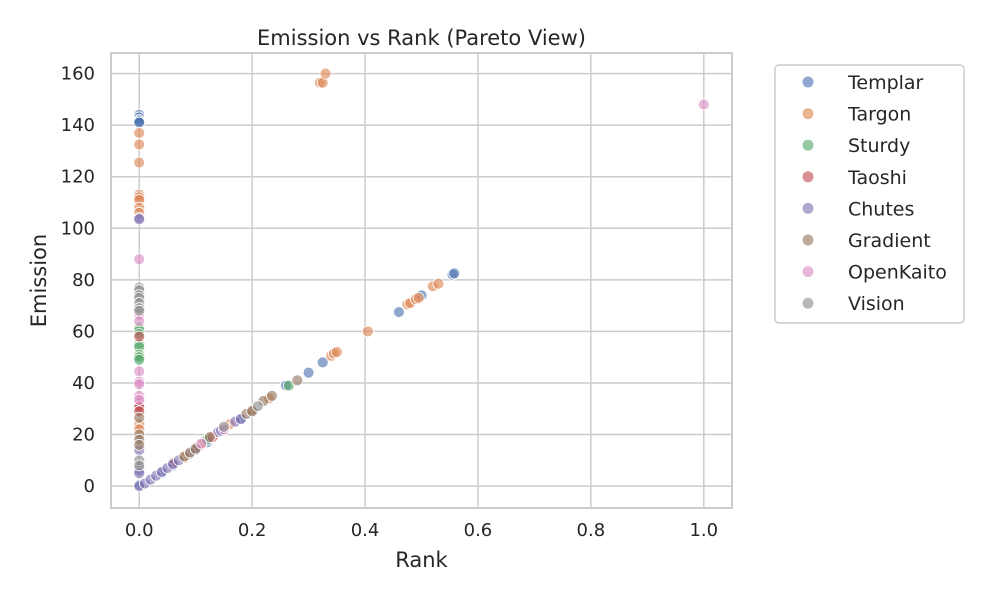  Describe the element at coordinates (78, 228) in the screenshot. I see `y-tick-label: 100` at that location.